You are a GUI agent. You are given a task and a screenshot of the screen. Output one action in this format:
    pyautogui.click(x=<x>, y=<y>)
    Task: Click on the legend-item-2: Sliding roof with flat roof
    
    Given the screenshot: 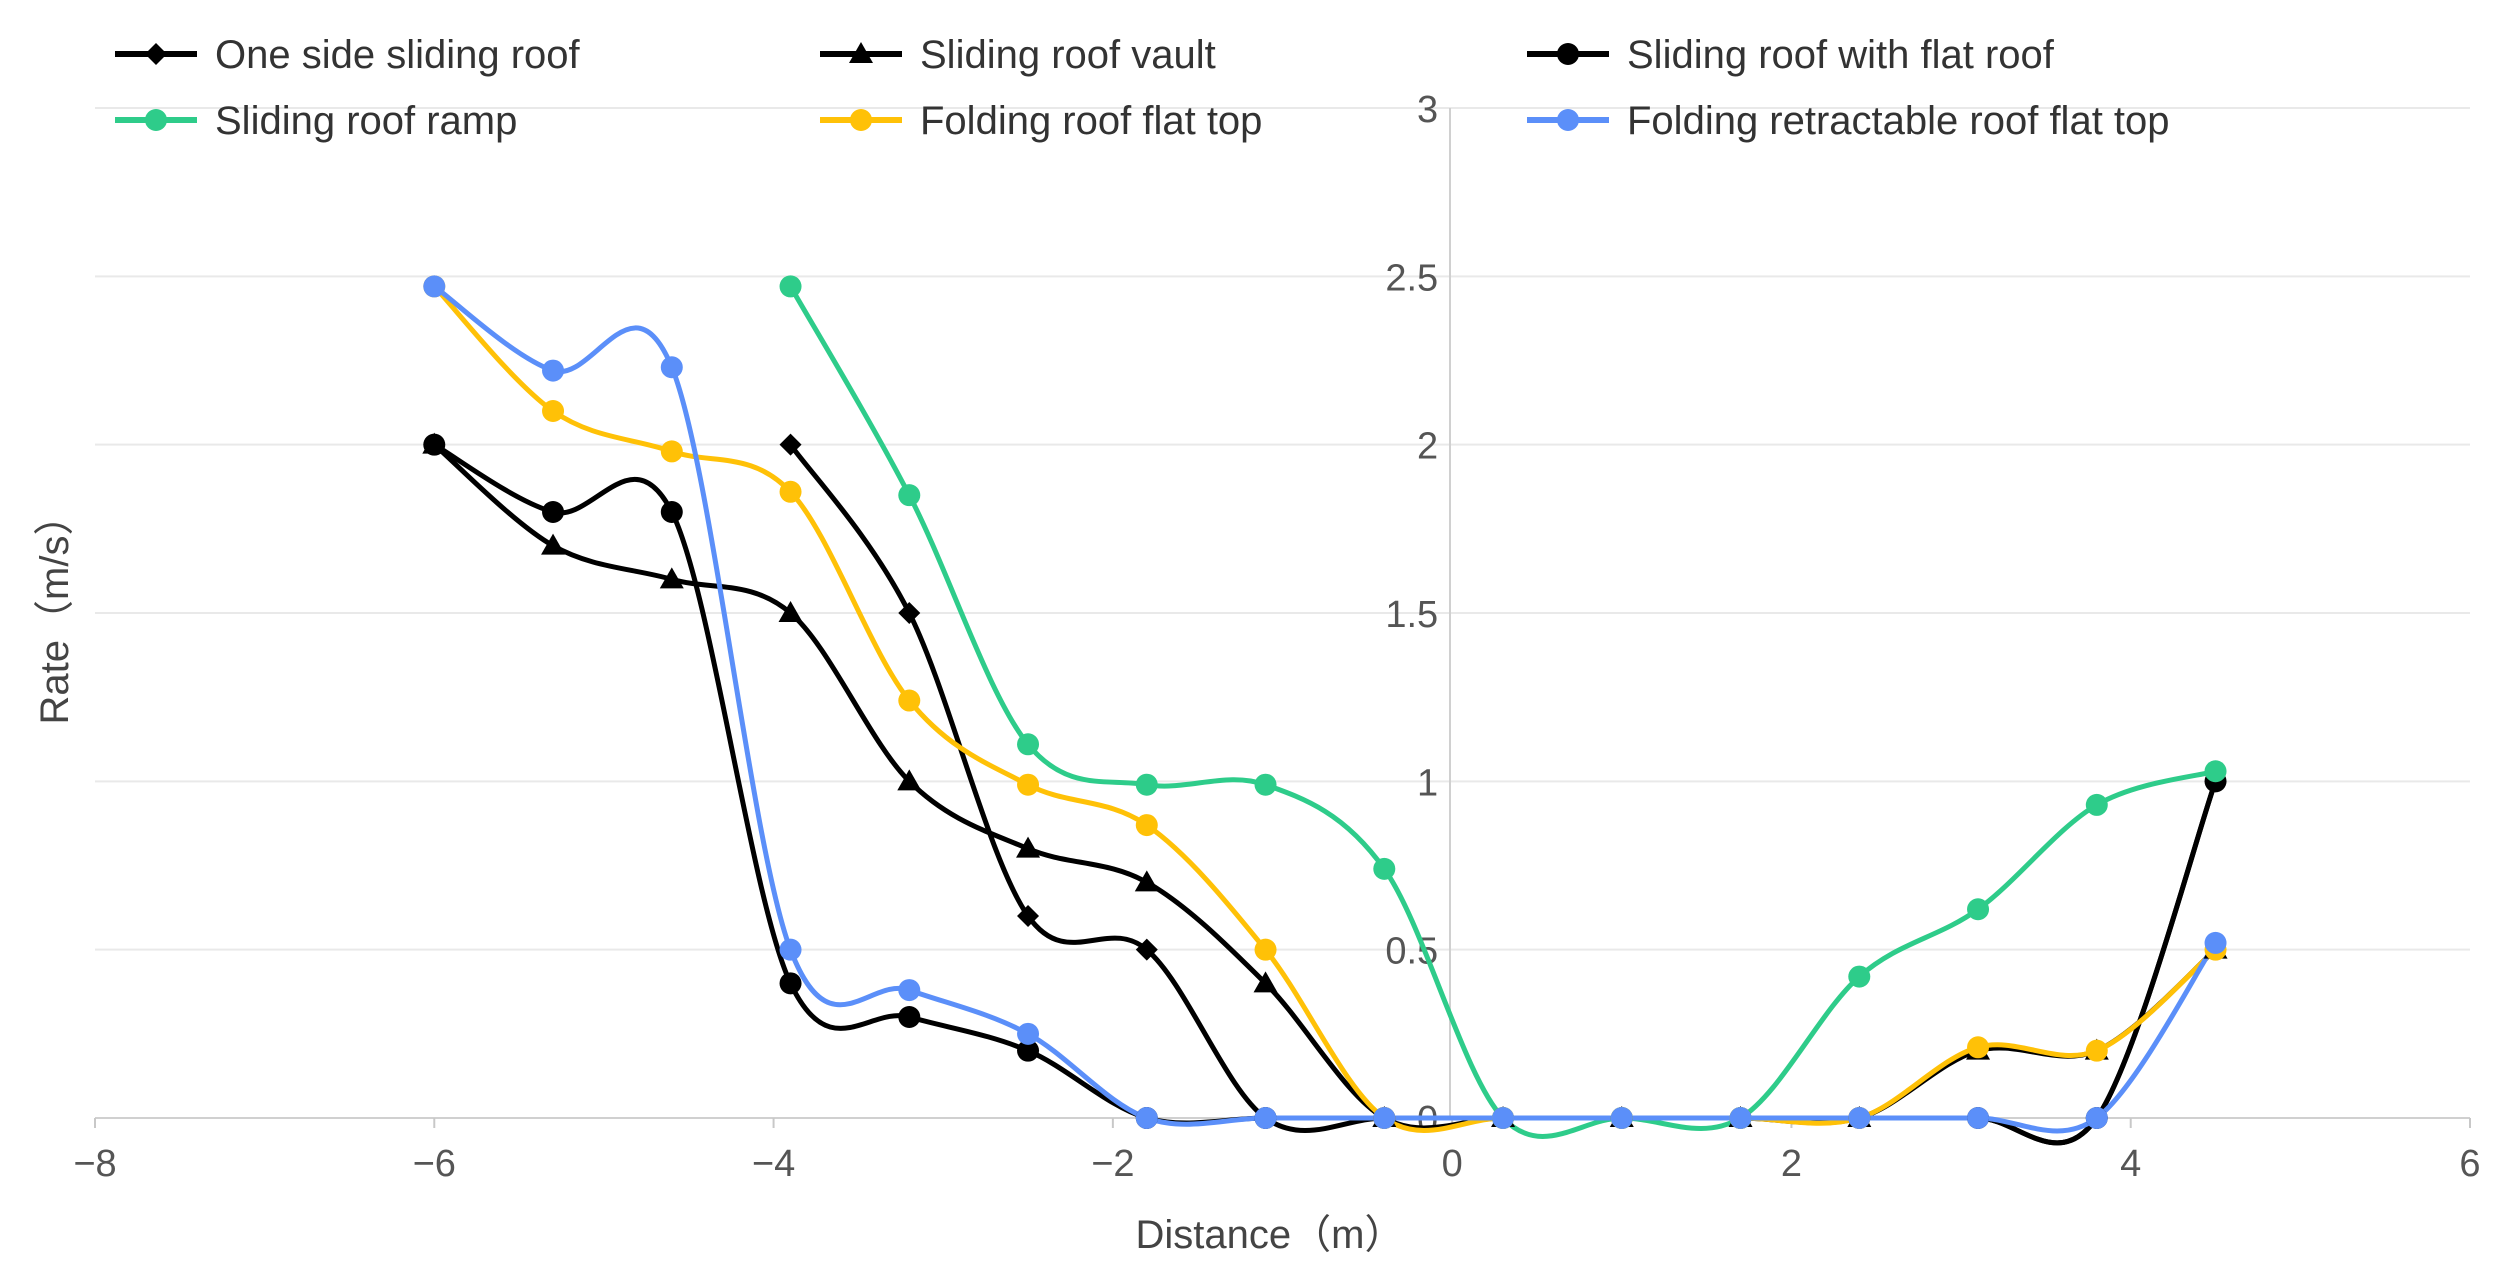 What is the action you would take?
    pyautogui.click(x=1791, y=55)
    